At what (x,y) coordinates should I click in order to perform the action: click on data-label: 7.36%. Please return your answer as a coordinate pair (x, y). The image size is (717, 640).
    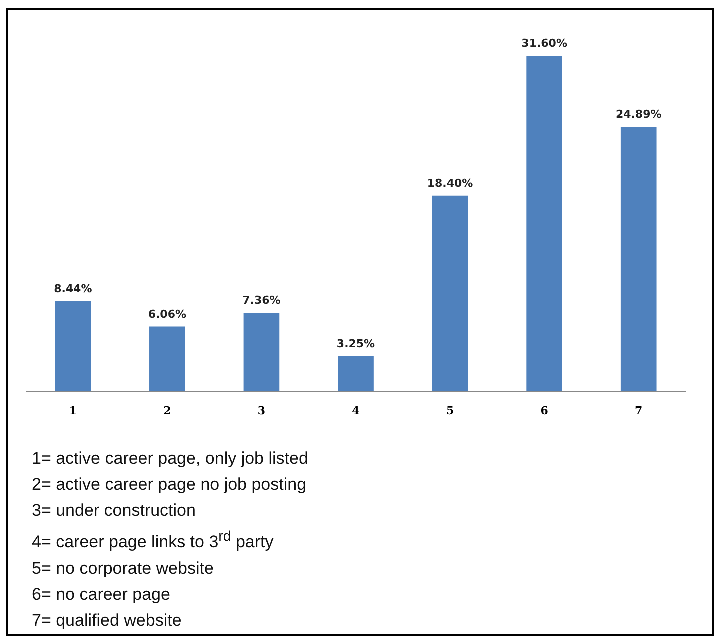
    Looking at the image, I should click on (261, 300).